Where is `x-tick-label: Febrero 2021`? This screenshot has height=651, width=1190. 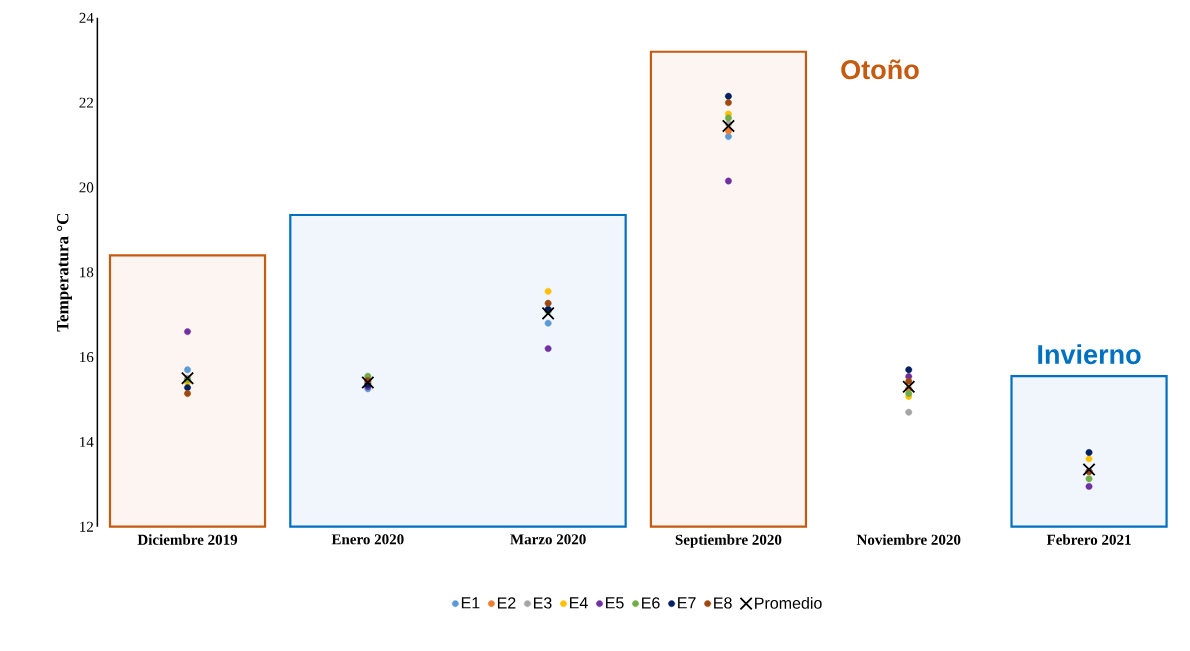
x-tick-label: Febrero 2021 is located at coordinates (1088, 539).